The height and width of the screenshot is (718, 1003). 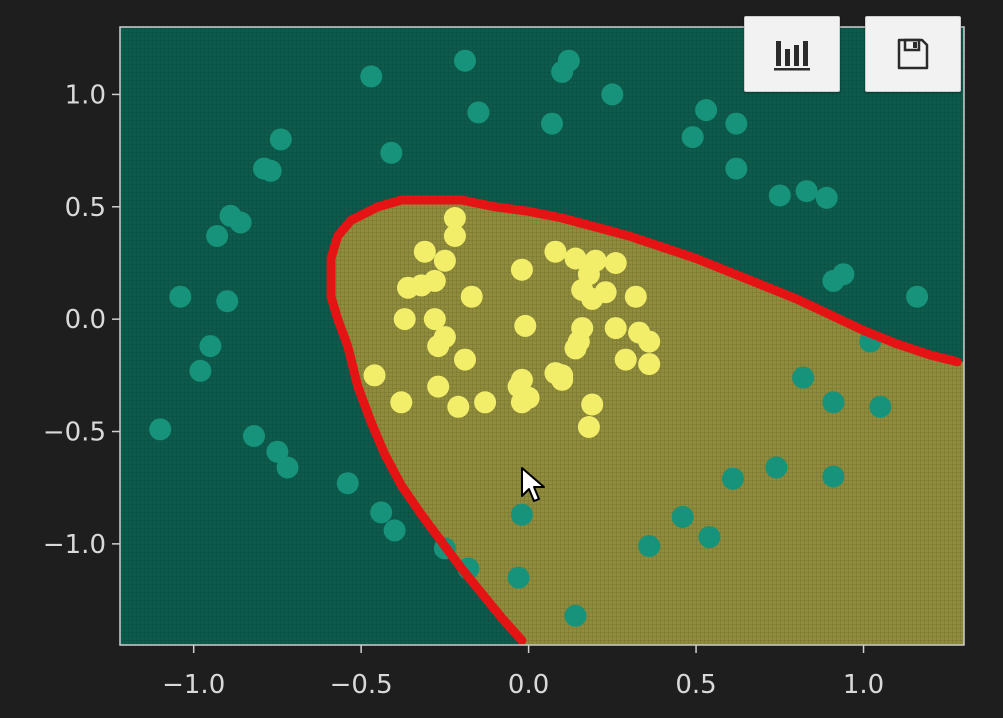 I want to click on mouse-cursor-icon, so click(x=533, y=484).